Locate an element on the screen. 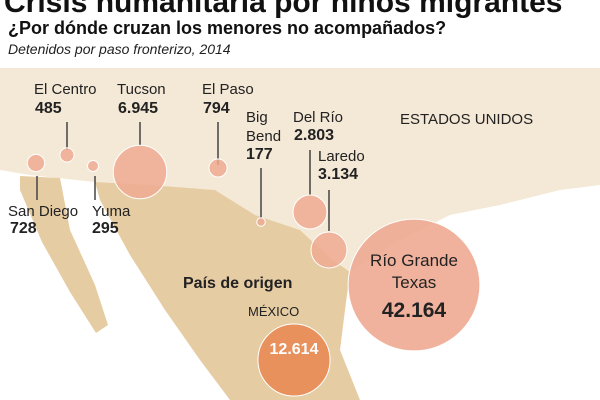 Image resolution: width=600 pixels, height=400 pixels. crossing-name: El Centro is located at coordinates (65, 89).